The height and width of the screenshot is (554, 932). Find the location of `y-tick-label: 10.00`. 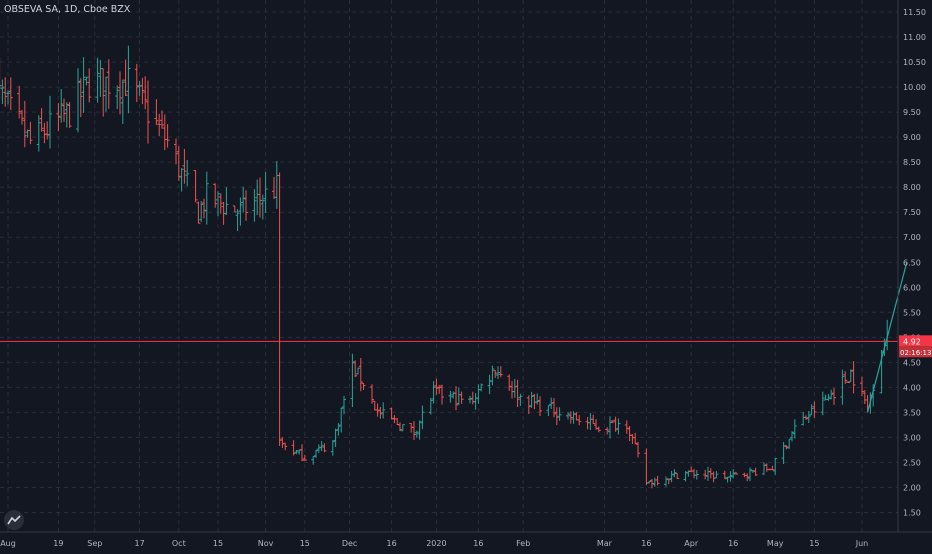

y-tick-label: 10.00 is located at coordinates (914, 87).